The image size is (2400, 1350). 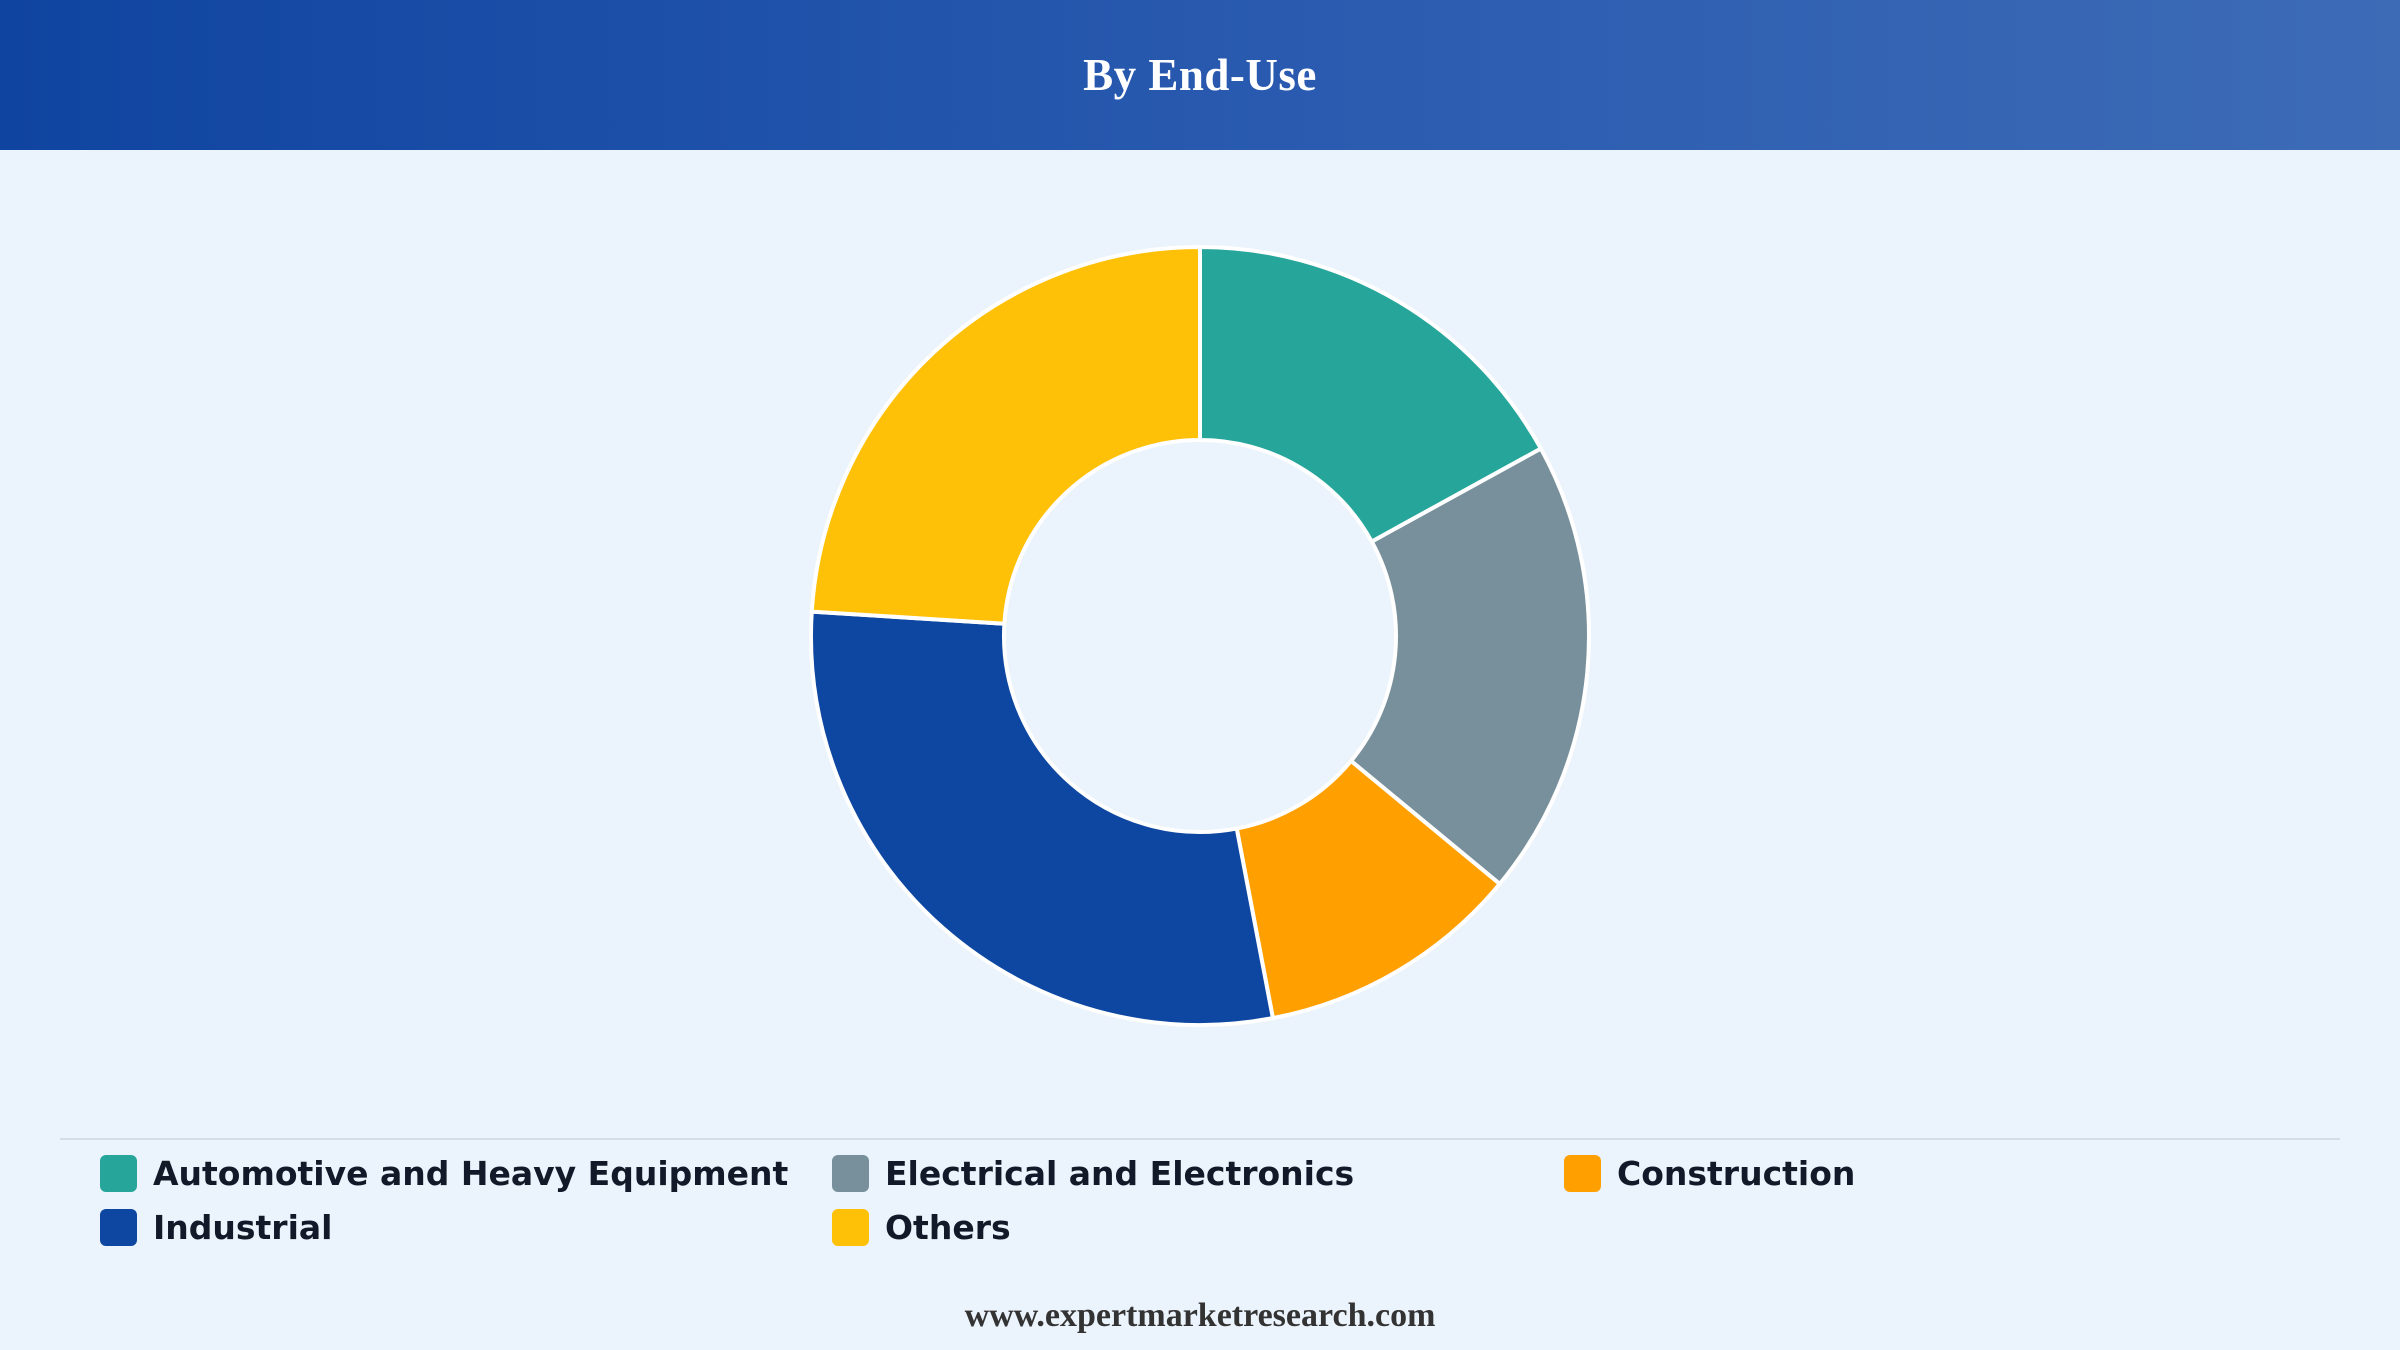 What do you see at coordinates (1470, 666) in the screenshot?
I see `donut-slice-electrical-and-electronics` at bounding box center [1470, 666].